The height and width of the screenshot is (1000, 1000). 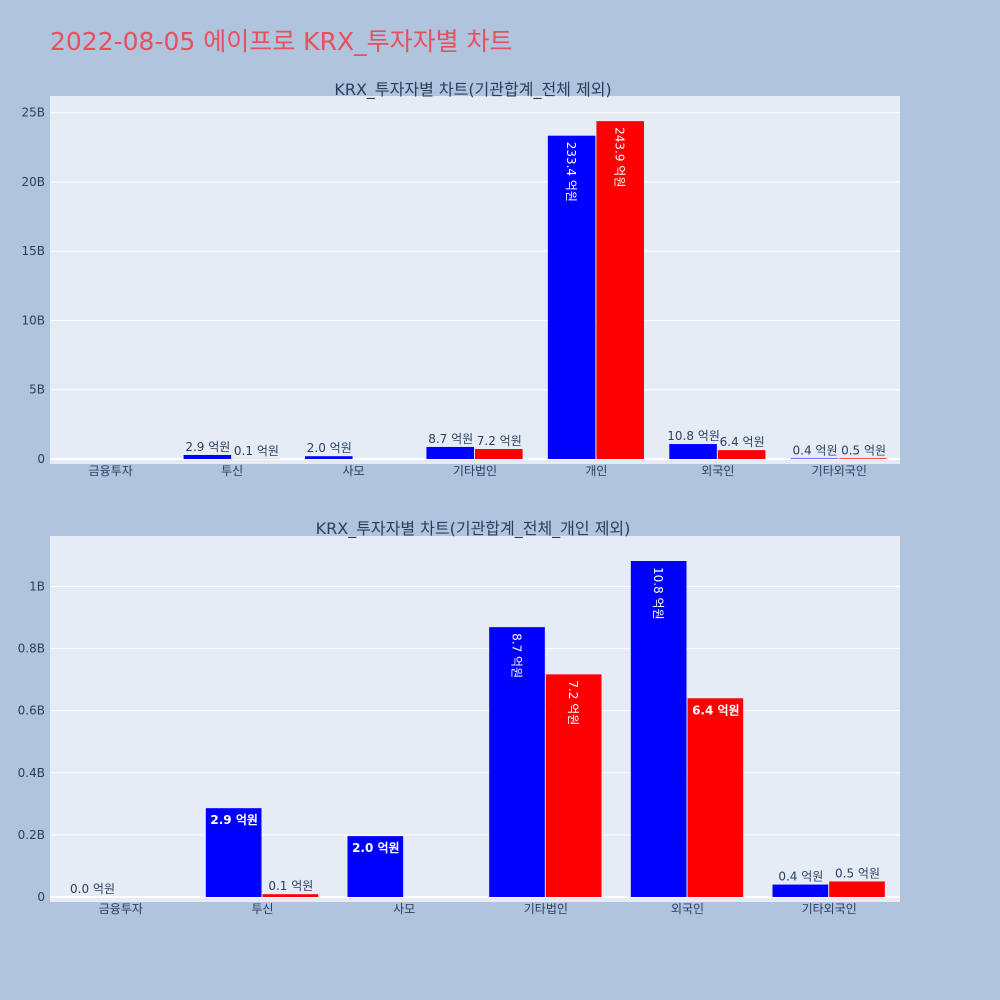 What do you see at coordinates (571, 172) in the screenshot?
I see `data-label: 233.4 억원` at bounding box center [571, 172].